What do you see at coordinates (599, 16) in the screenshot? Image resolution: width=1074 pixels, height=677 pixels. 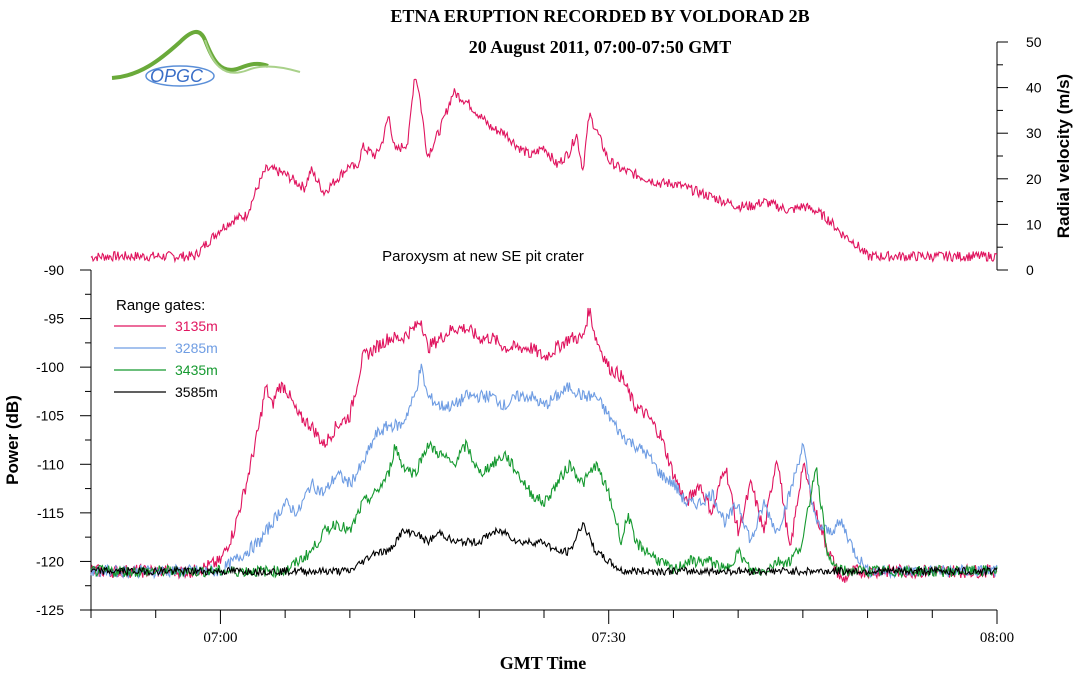 I see `chart-title: ETNA ERUPTION RECORDED BY VOLDORAD 2B` at bounding box center [599, 16].